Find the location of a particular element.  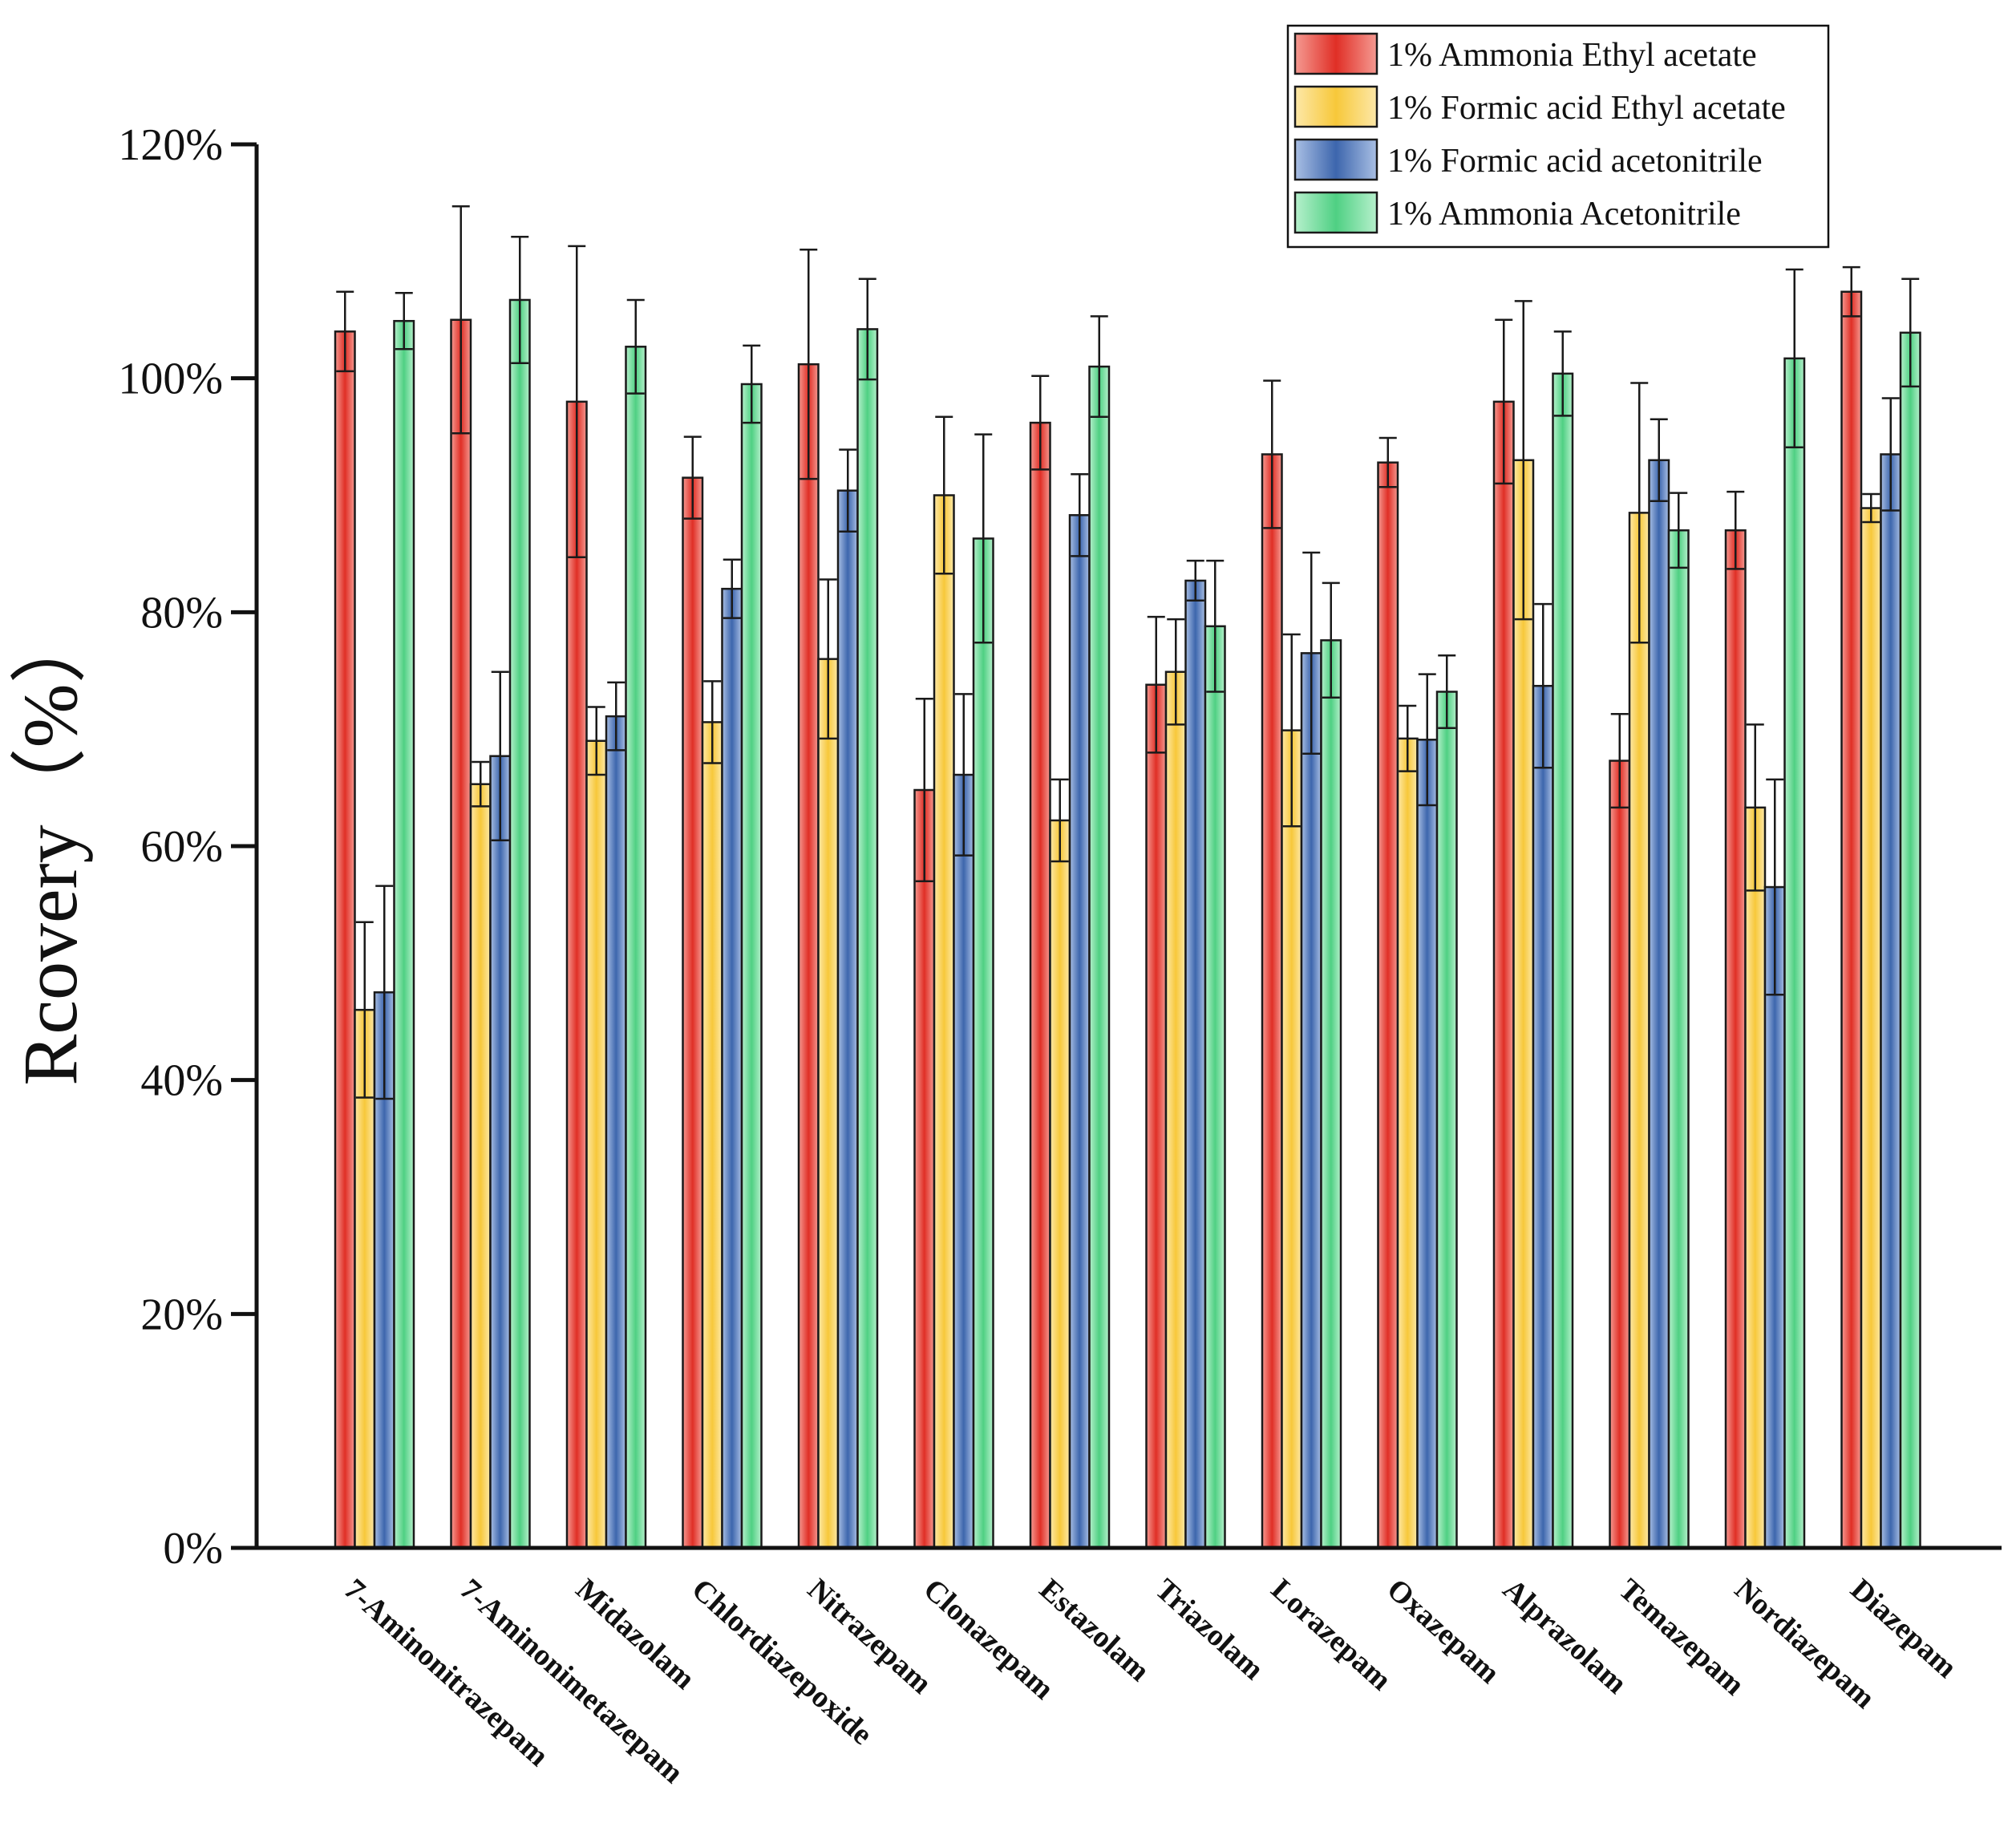

y-tick-label: 20% is located at coordinates (181, 1314).